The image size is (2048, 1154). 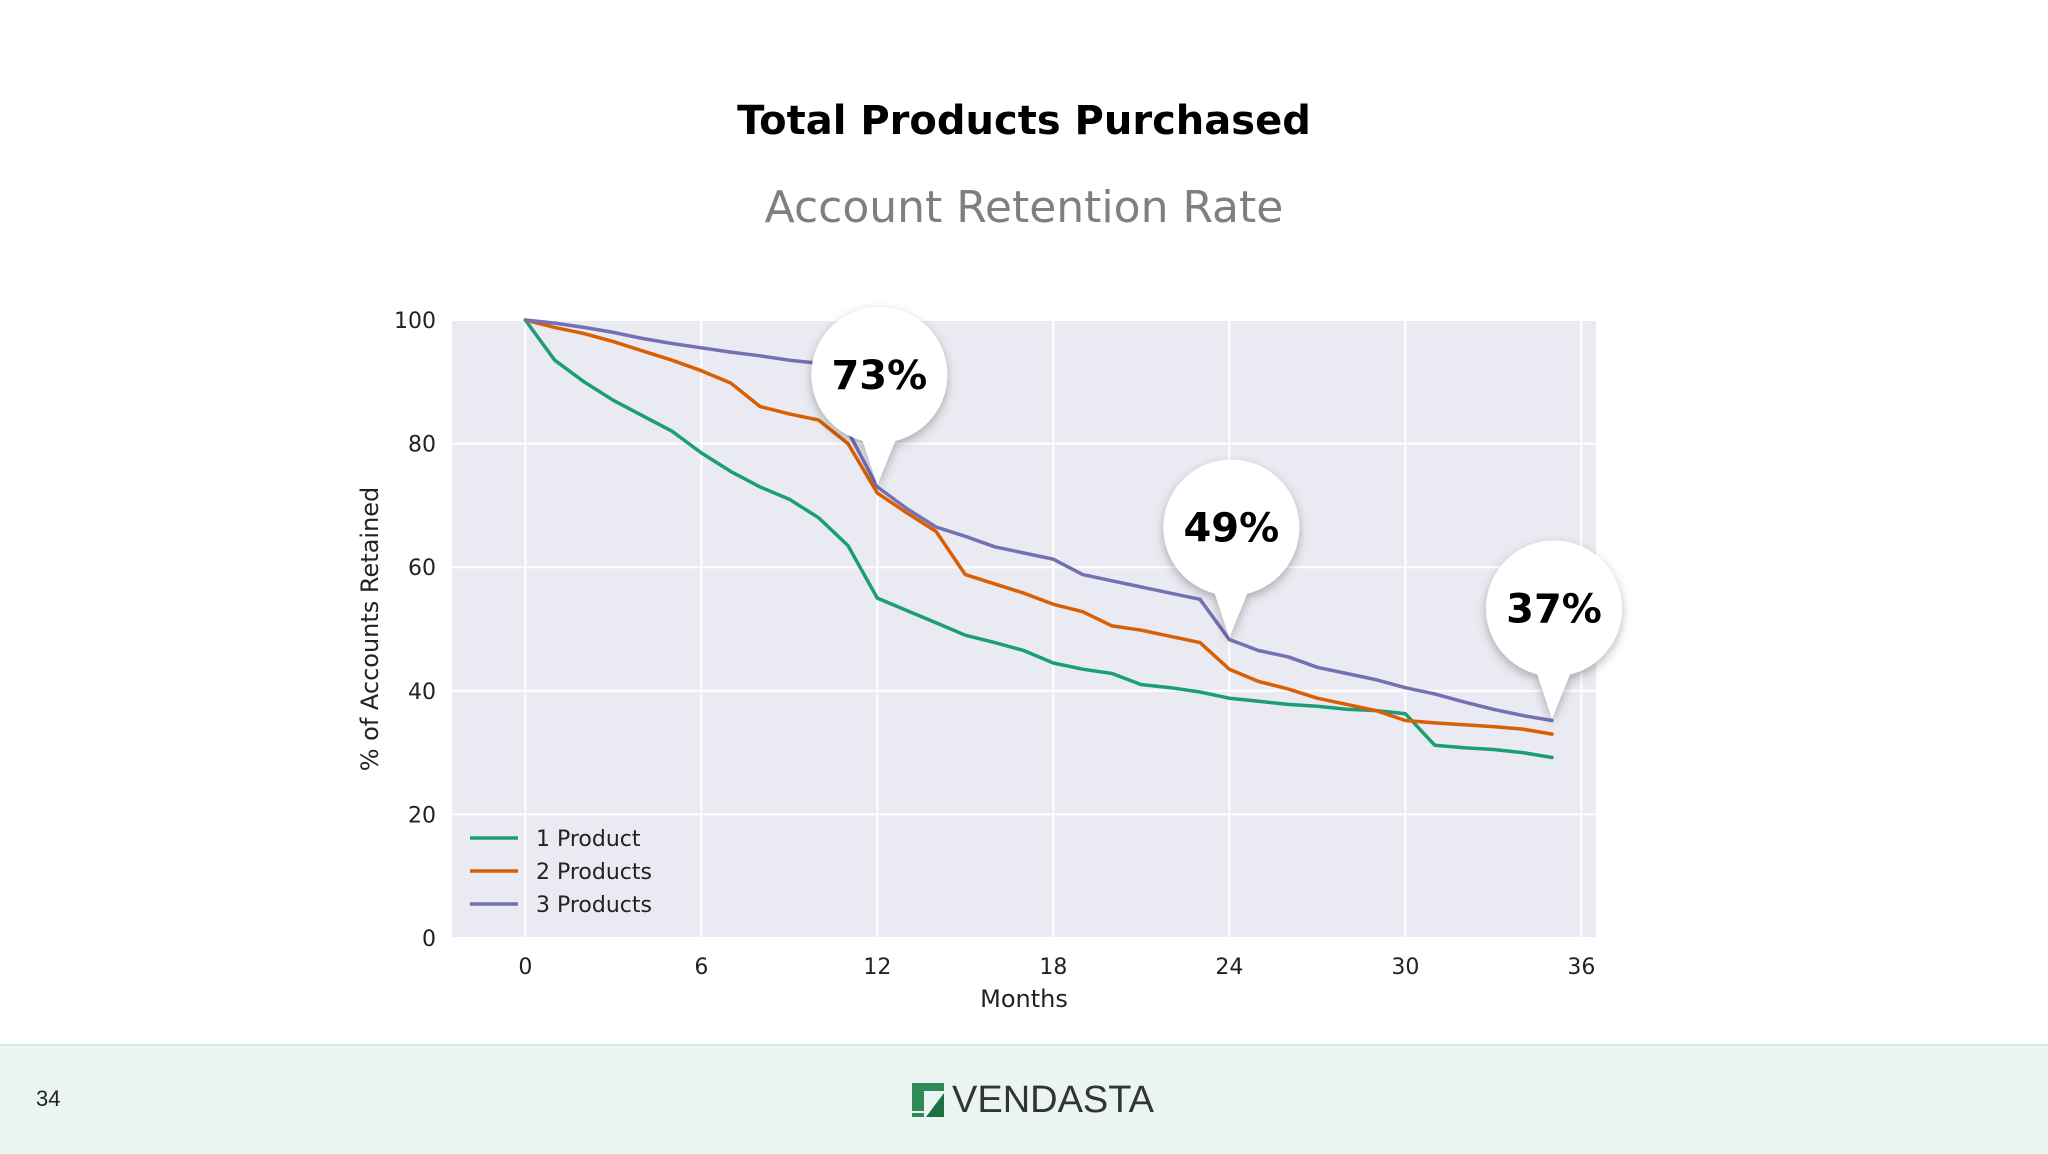 I want to click on annotation-label: 73%, so click(x=879, y=376).